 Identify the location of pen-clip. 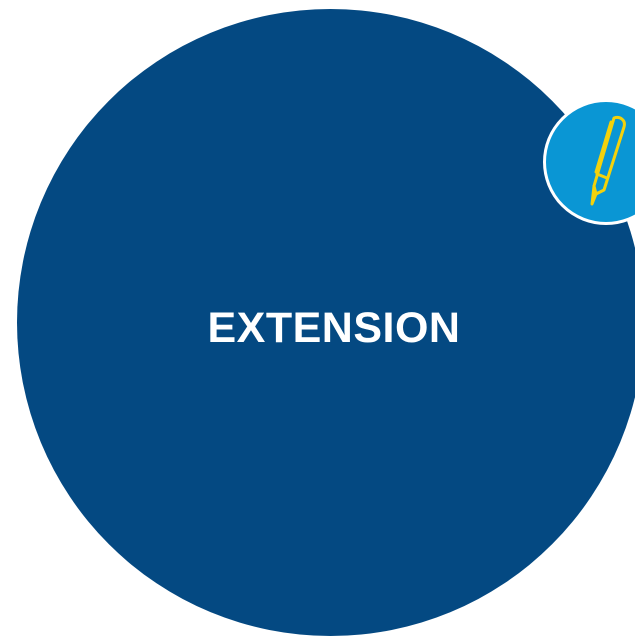
(603, 147).